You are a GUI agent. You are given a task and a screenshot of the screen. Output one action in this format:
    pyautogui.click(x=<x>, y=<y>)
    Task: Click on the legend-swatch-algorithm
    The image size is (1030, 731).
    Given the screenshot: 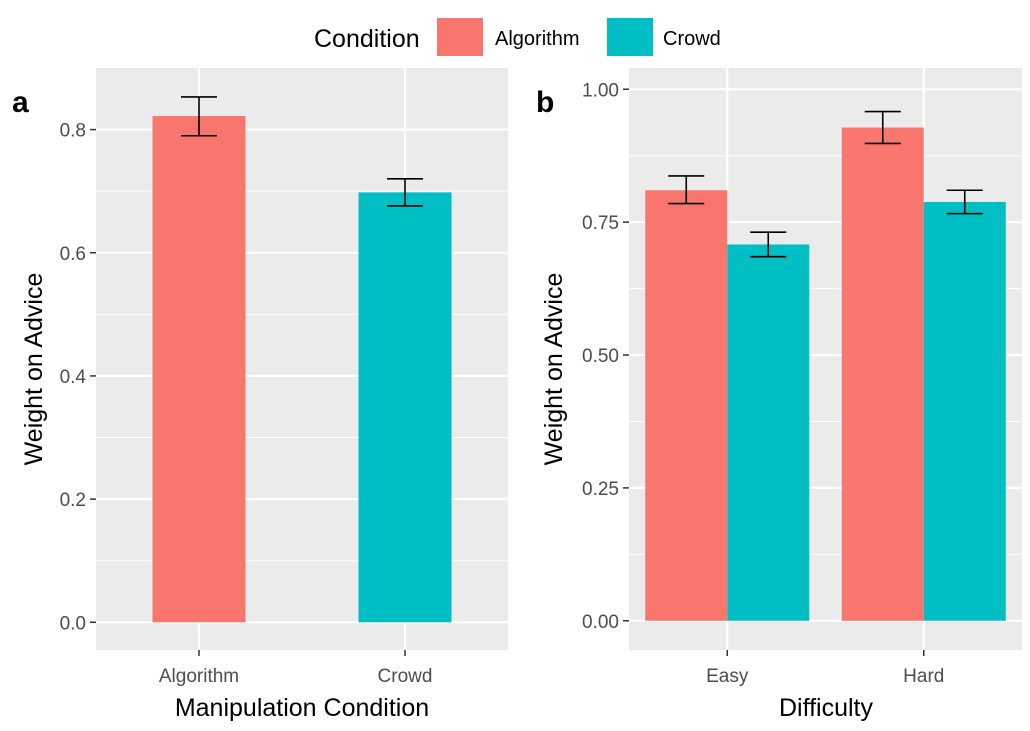 What is the action you would take?
    pyautogui.click(x=460, y=37)
    